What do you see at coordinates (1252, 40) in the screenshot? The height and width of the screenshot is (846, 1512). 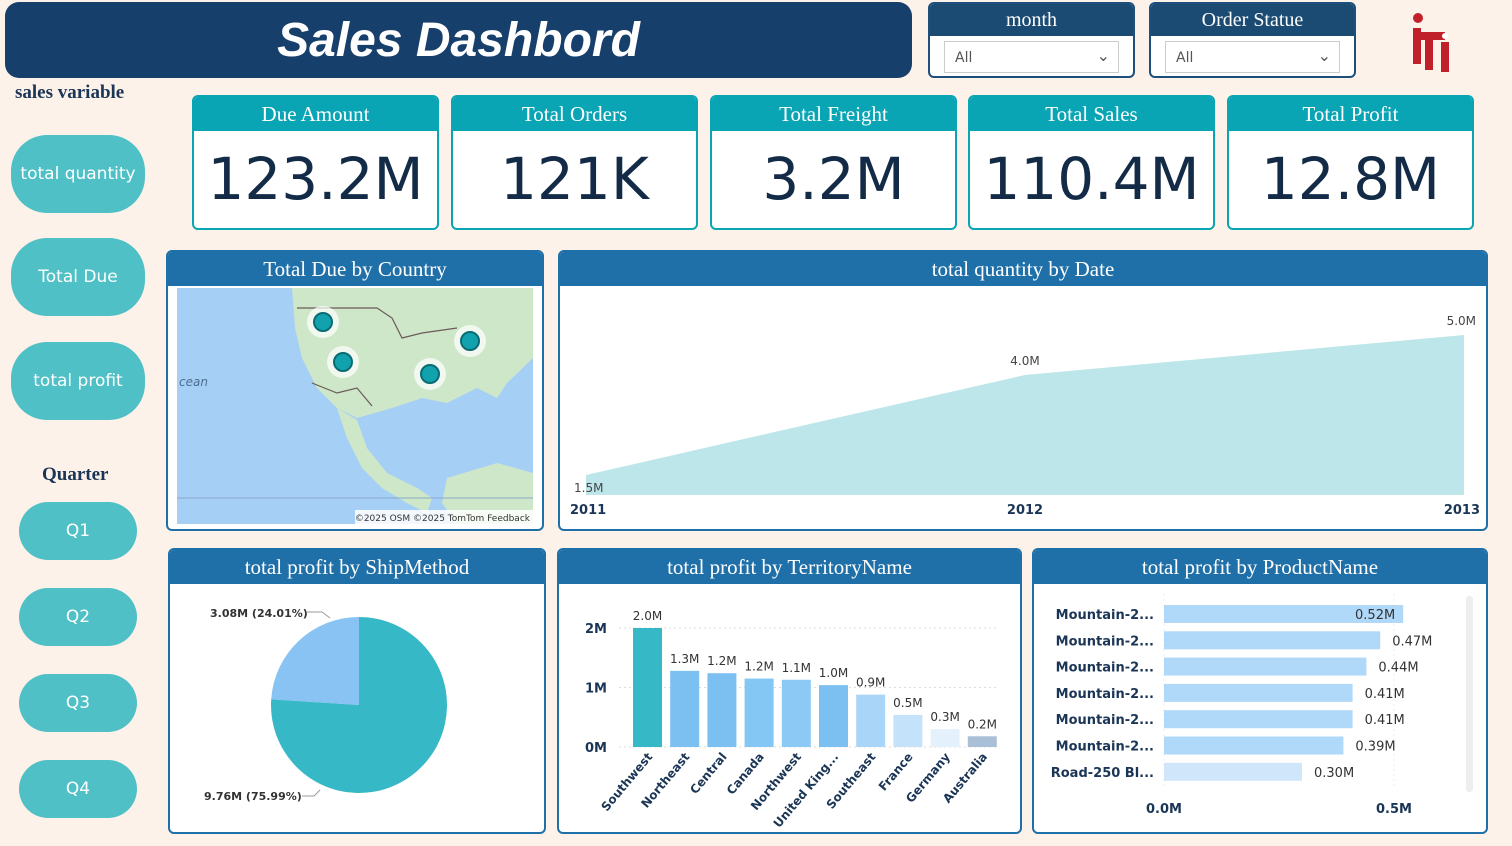 I see `order-status-slicer: Order Statue All ⌄` at bounding box center [1252, 40].